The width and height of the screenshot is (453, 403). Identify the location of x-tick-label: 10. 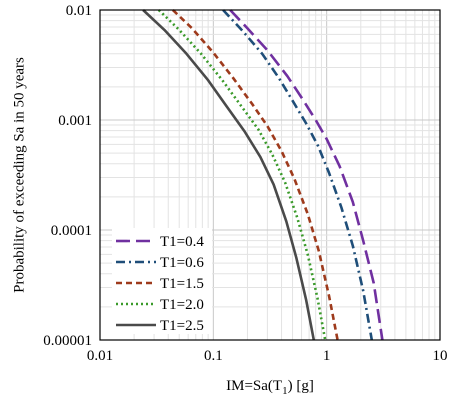
(440, 356).